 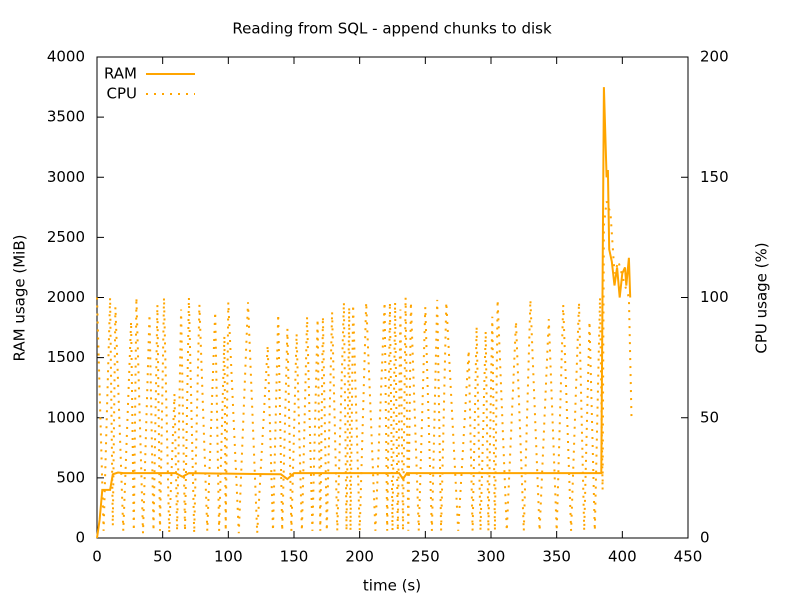 I want to click on y2-tick-label: 100, so click(x=714, y=297).